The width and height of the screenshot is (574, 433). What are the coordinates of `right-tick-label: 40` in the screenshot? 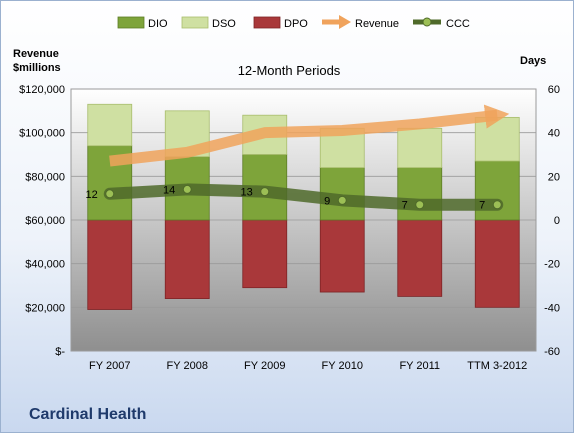 It's located at (554, 134).